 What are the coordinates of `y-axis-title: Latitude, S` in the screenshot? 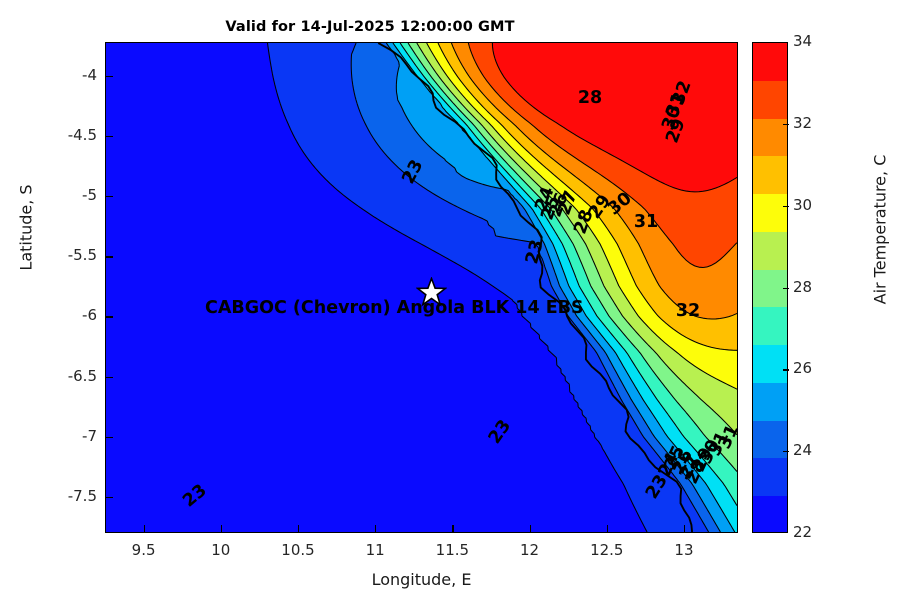 It's located at (26, 227).